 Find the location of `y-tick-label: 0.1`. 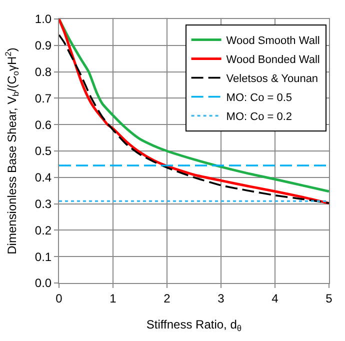

y-tick-label: 0.1 is located at coordinates (43, 257).